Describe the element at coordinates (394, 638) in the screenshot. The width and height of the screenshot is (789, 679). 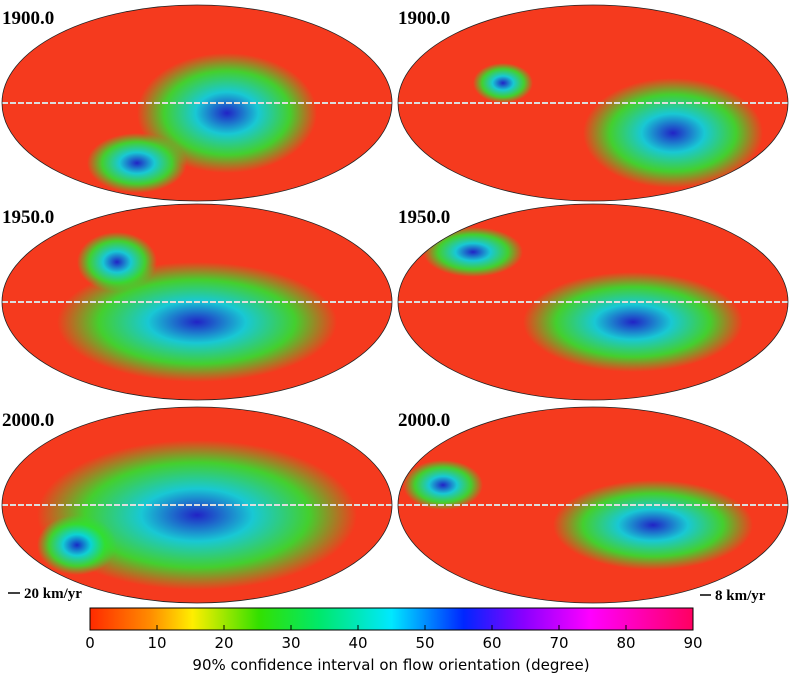
I see `colorbar-axis: 0 10 20 30 40 50 60 70 80 90` at that location.